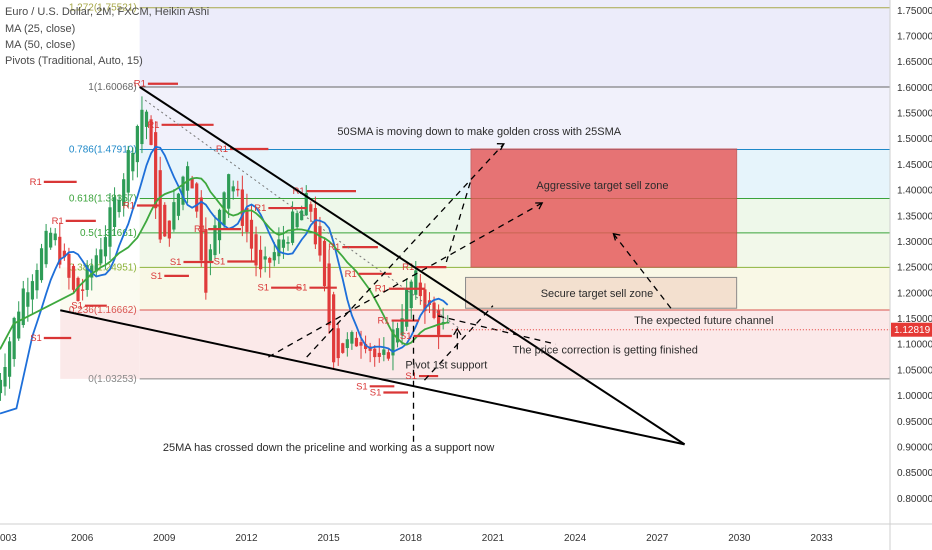  What do you see at coordinates (914, 36) in the screenshot?
I see `price-tick-label: 1.70000` at bounding box center [914, 36].